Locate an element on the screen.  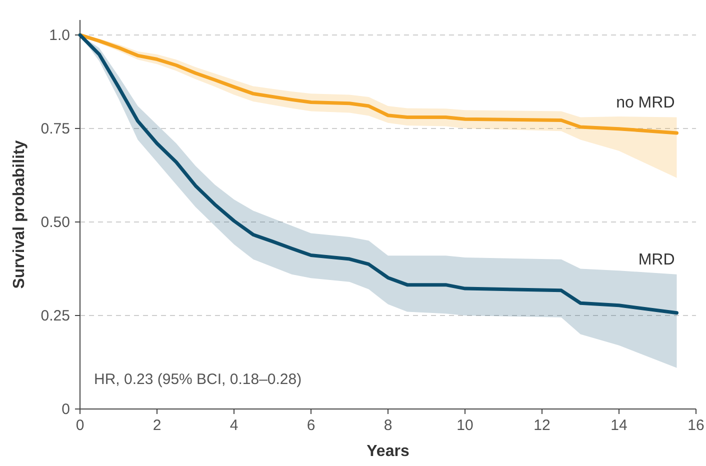
x-tick-label: 2 is located at coordinates (157, 425).